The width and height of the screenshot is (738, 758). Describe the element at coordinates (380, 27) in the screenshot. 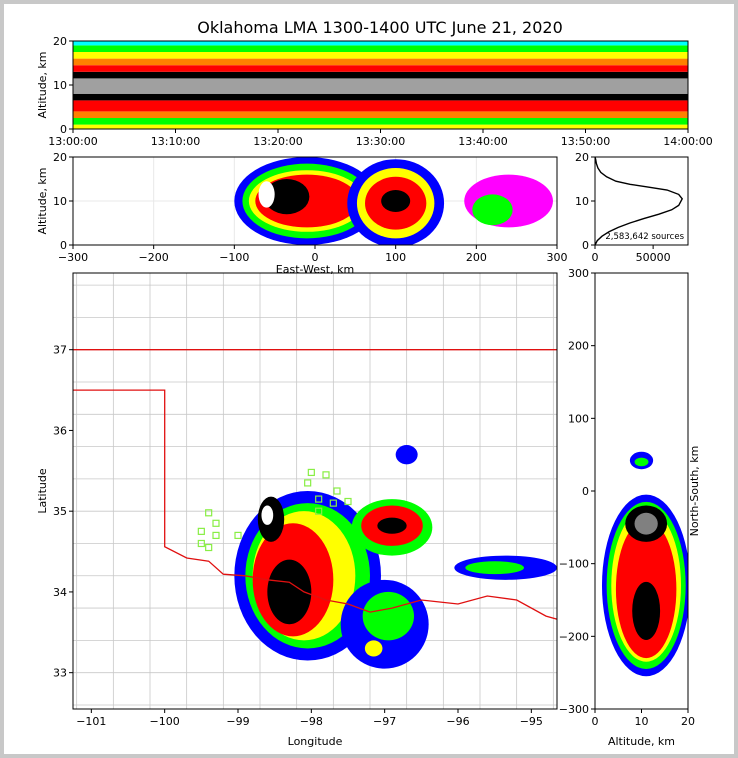

I see `figure-title: Oklahoma LMA 1300-1400 UTC June 21, 2020` at that location.